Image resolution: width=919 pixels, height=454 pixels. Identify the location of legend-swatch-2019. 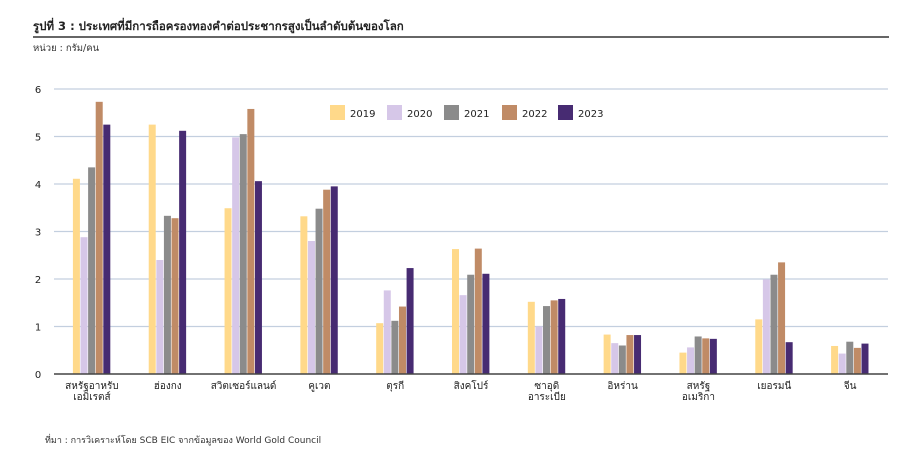
(337, 112).